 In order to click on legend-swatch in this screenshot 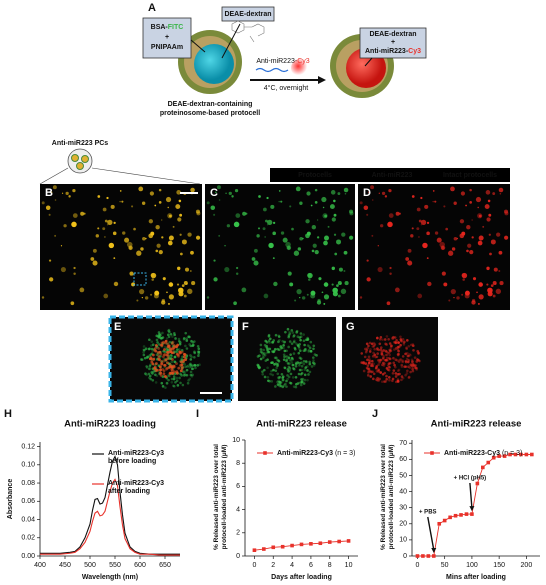, I will do `click(265, 453)`.